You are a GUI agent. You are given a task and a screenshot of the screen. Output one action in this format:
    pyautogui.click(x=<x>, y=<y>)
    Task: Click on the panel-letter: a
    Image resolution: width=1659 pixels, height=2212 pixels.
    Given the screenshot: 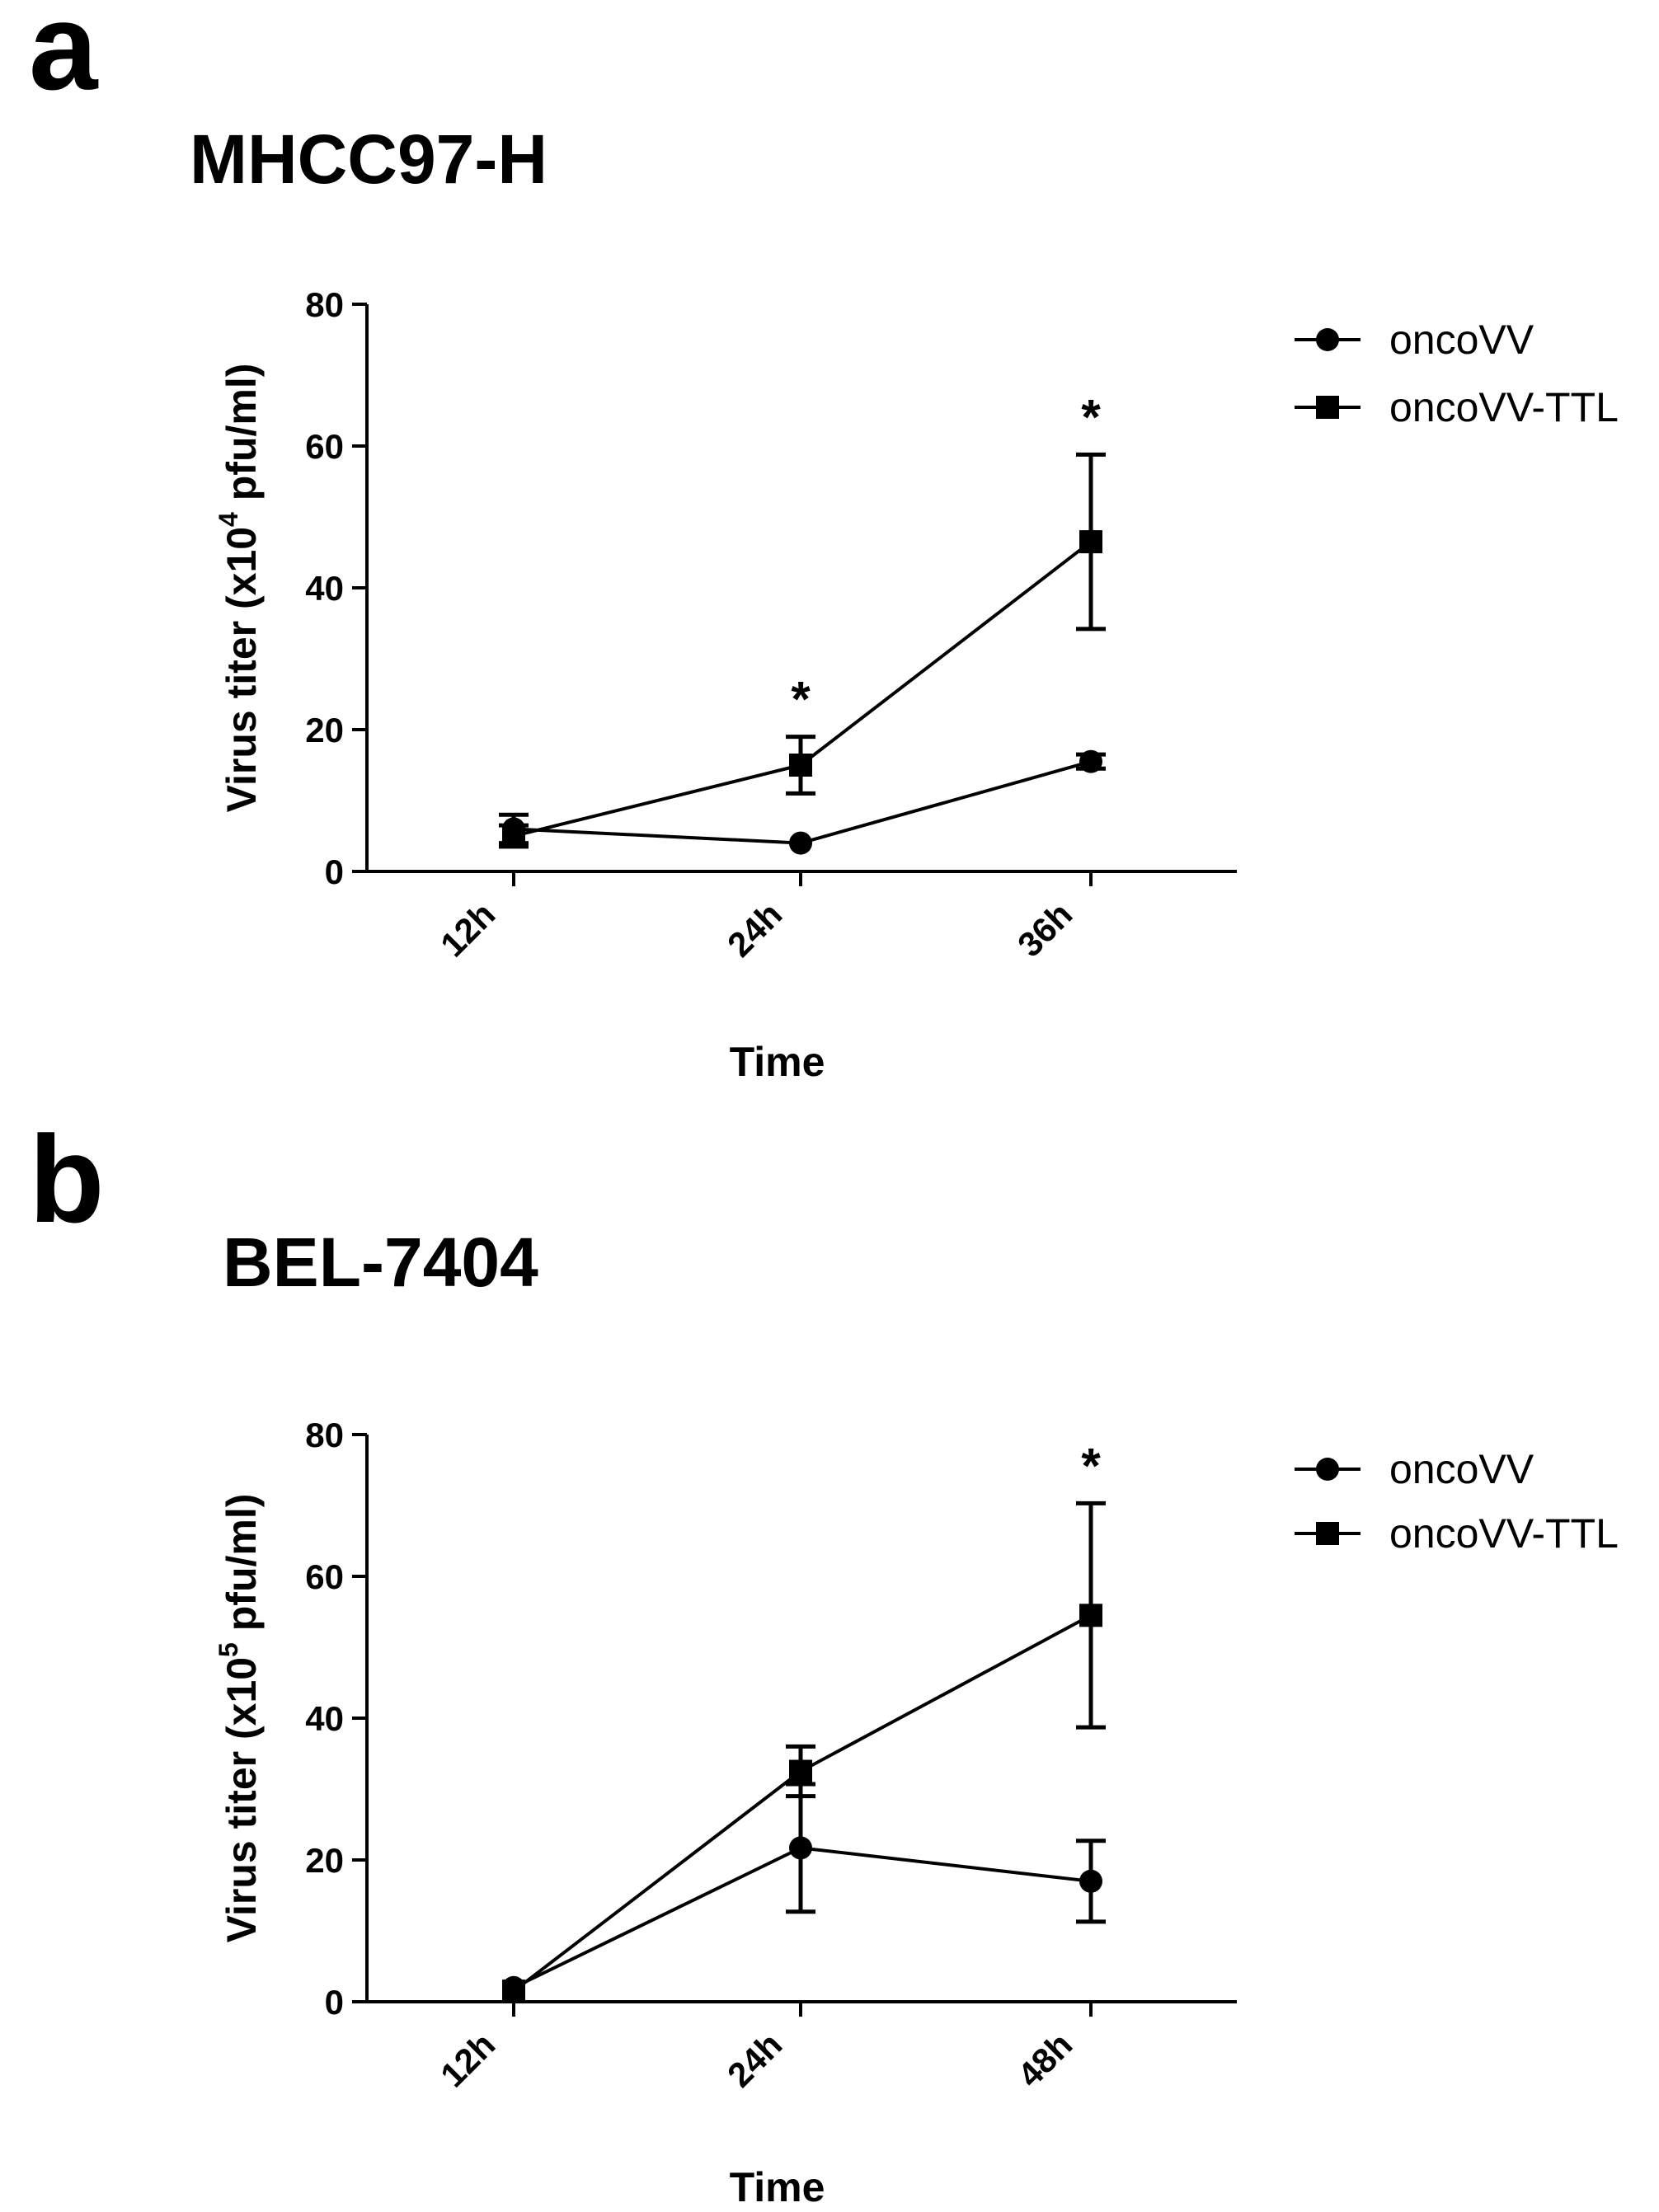 What is the action you would take?
    pyautogui.click(x=64, y=57)
    